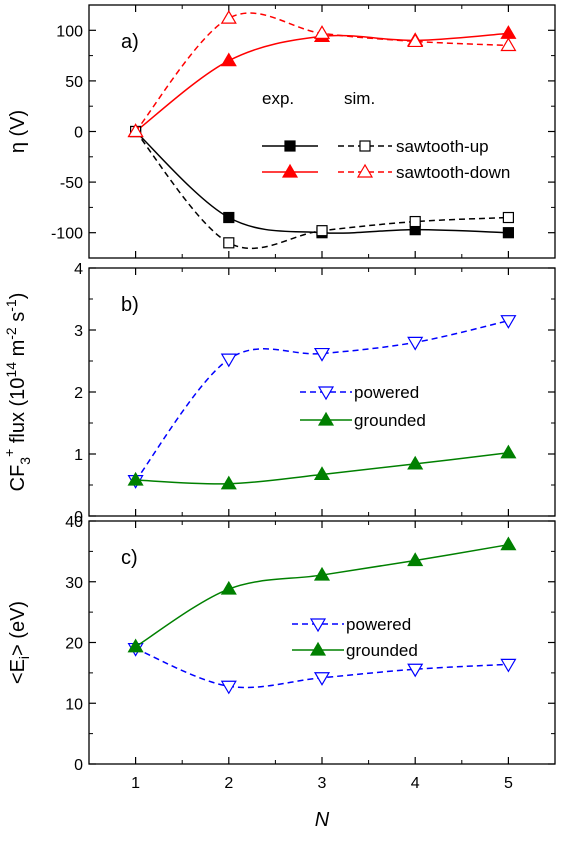 The image size is (584, 841). I want to click on y-tick-label: 4, so click(78, 269).